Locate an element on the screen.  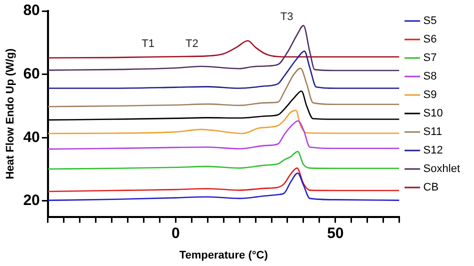
x-axis-title: Temperature (°C) is located at coordinates (223, 255).